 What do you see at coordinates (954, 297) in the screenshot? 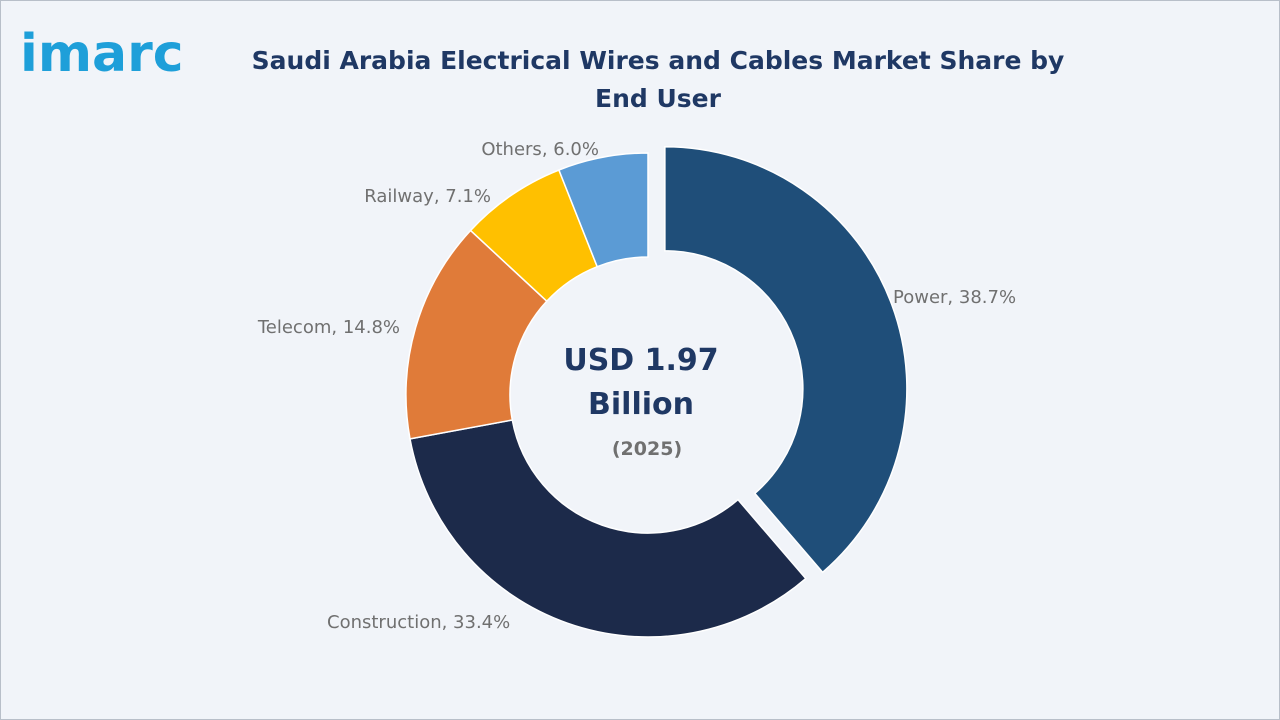
I see `slice-label-power: Power, 38.7%` at bounding box center [954, 297].